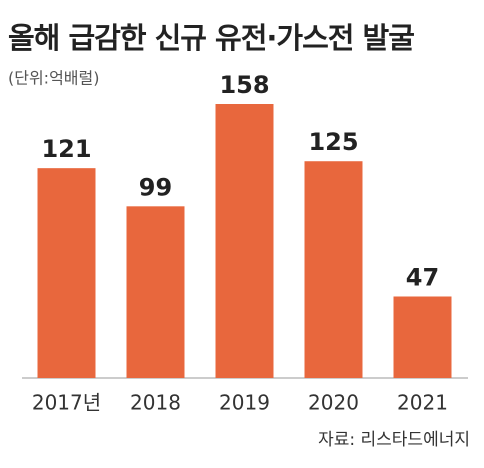  I want to click on chart-title: 올해 급감한 신규 유전·가스전 발굴, so click(211, 38).